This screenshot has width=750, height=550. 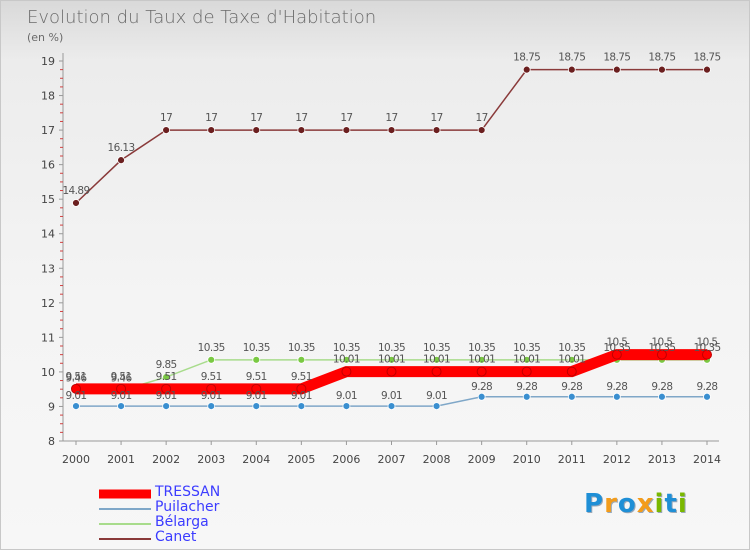 What do you see at coordinates (48, 165) in the screenshot?
I see `y-tick-label: 16` at bounding box center [48, 165].